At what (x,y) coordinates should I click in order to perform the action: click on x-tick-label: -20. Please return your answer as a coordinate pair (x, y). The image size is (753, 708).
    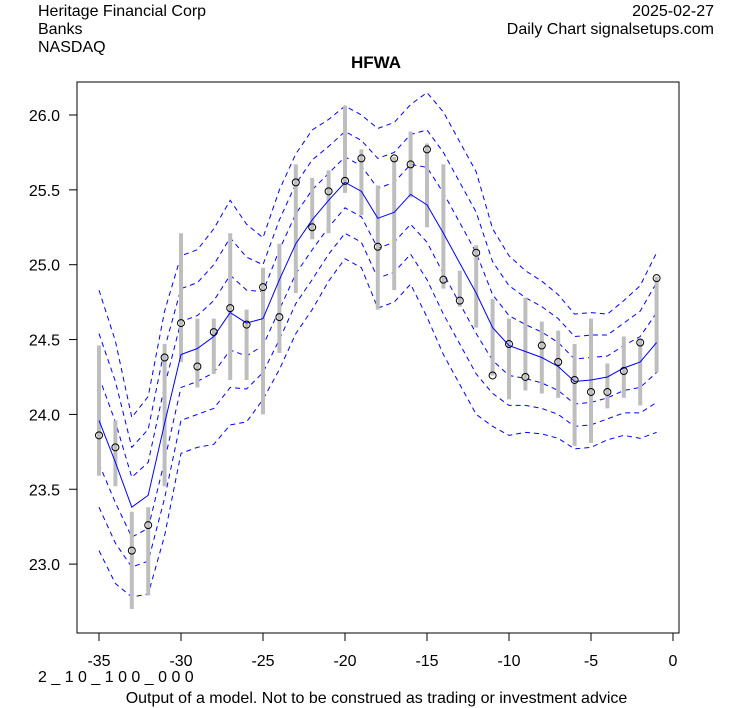
    Looking at the image, I should click on (344, 661).